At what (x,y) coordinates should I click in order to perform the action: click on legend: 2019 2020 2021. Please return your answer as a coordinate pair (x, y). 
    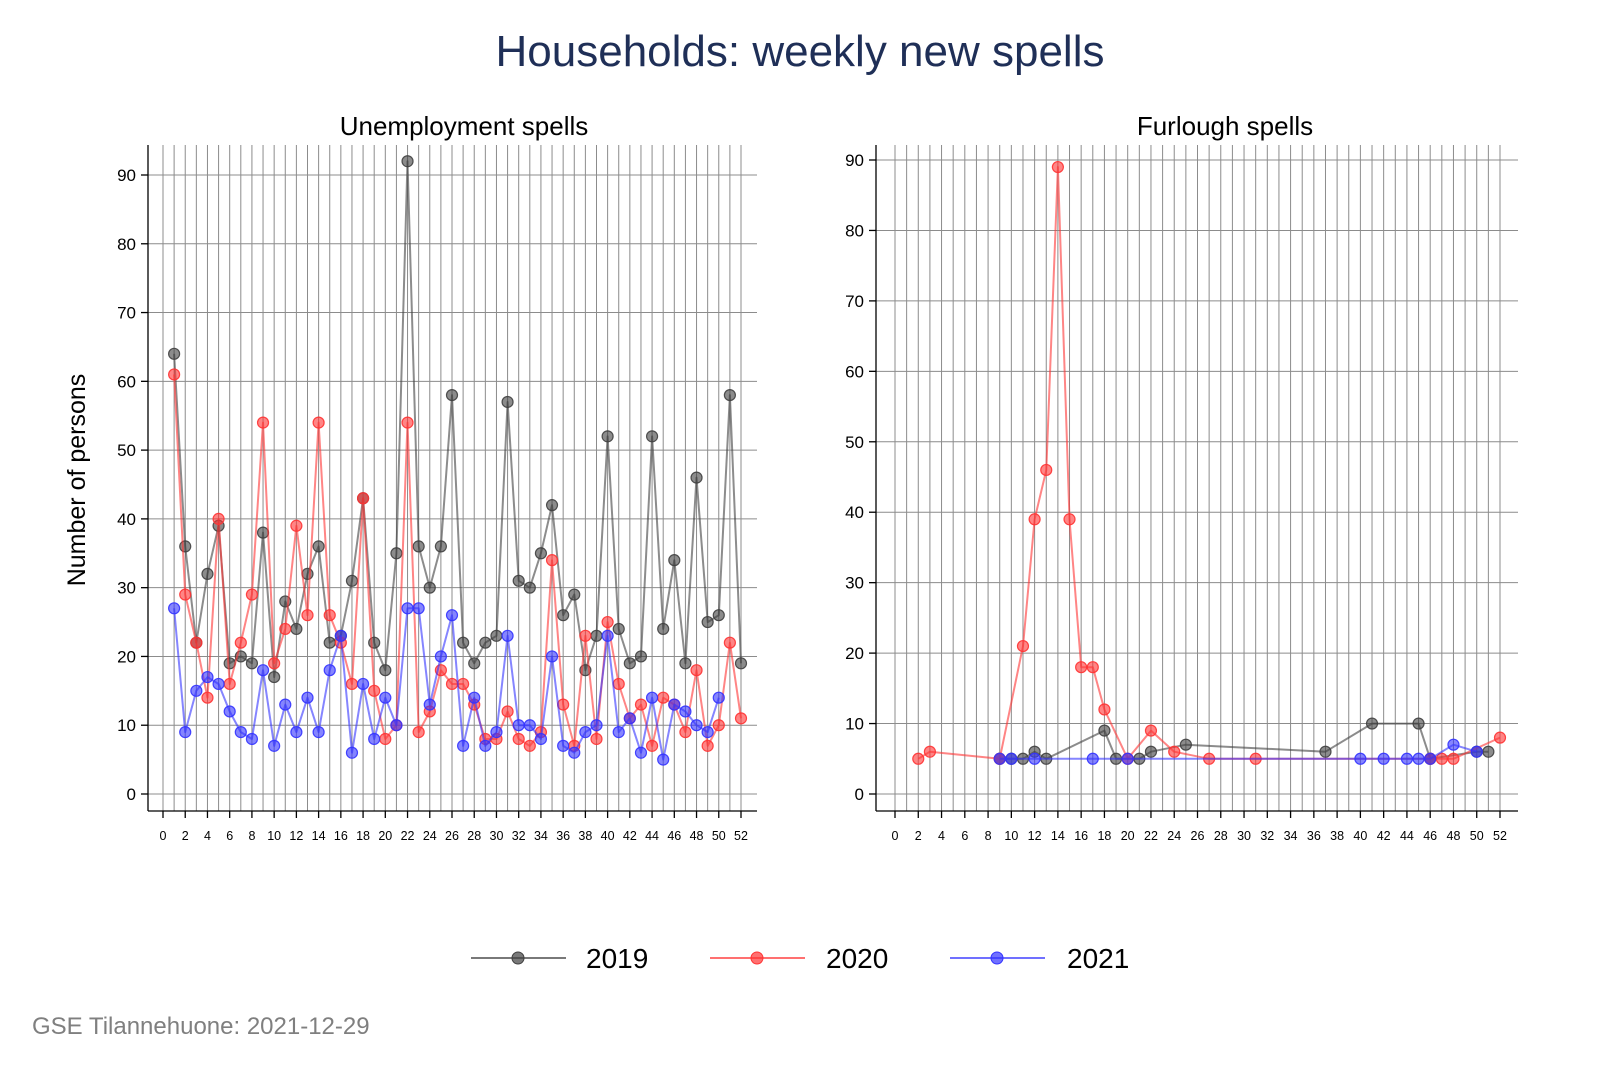
    Looking at the image, I should click on (800, 958).